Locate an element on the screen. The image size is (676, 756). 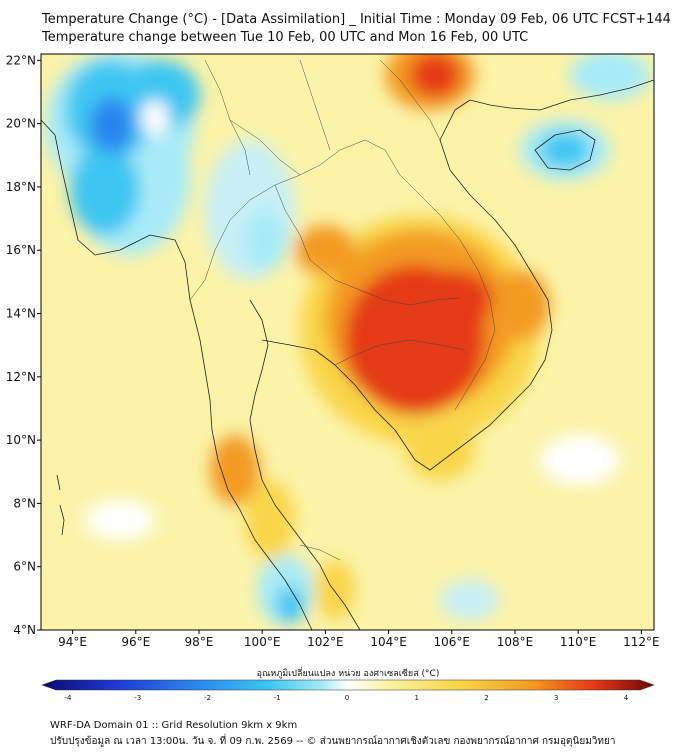
lon-tick-label: 98°E is located at coordinates (199, 642).